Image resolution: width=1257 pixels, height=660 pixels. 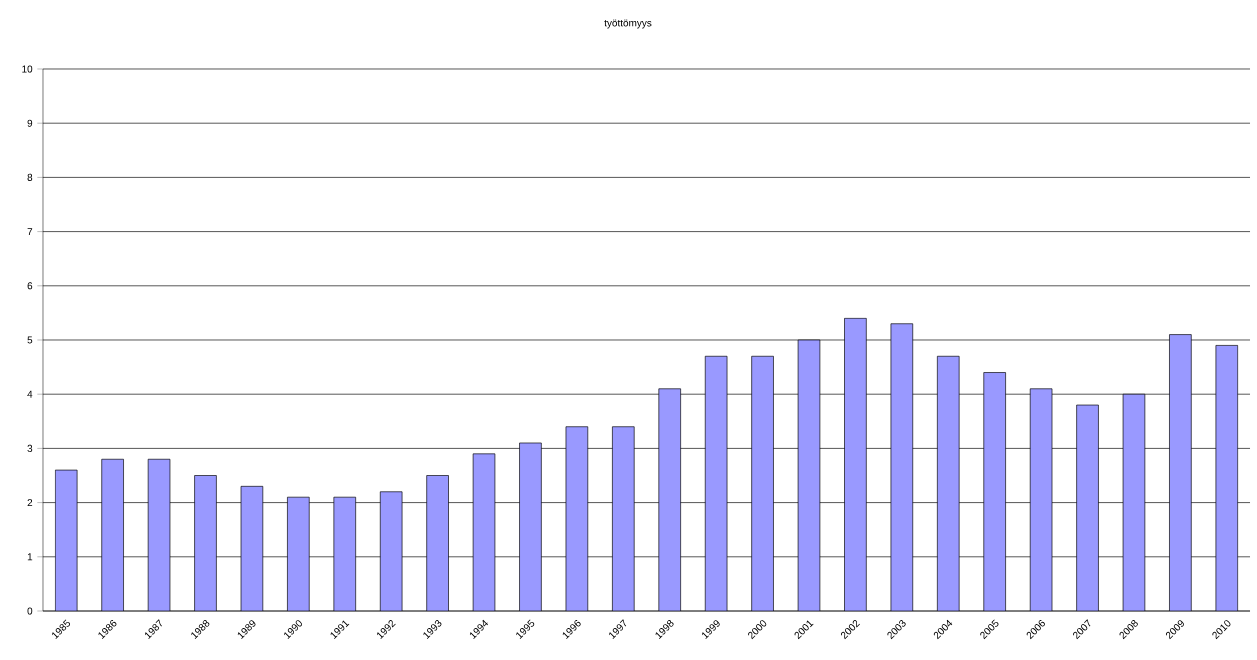 What do you see at coordinates (30, 448) in the screenshot?
I see `y-tick-label: 3` at bounding box center [30, 448].